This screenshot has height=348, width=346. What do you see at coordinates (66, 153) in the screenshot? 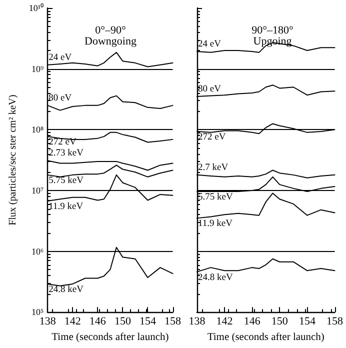
I see `series-label: 2.73 keV` at bounding box center [66, 153].